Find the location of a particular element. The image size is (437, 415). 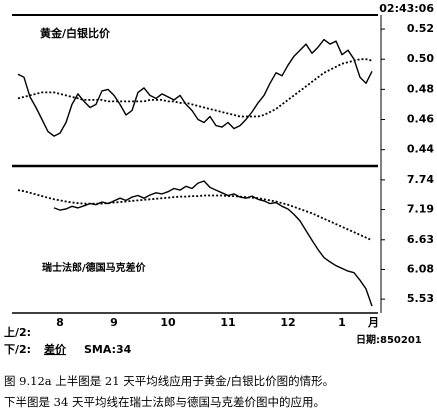

y-tick-label: 7.19 is located at coordinates (420, 209).